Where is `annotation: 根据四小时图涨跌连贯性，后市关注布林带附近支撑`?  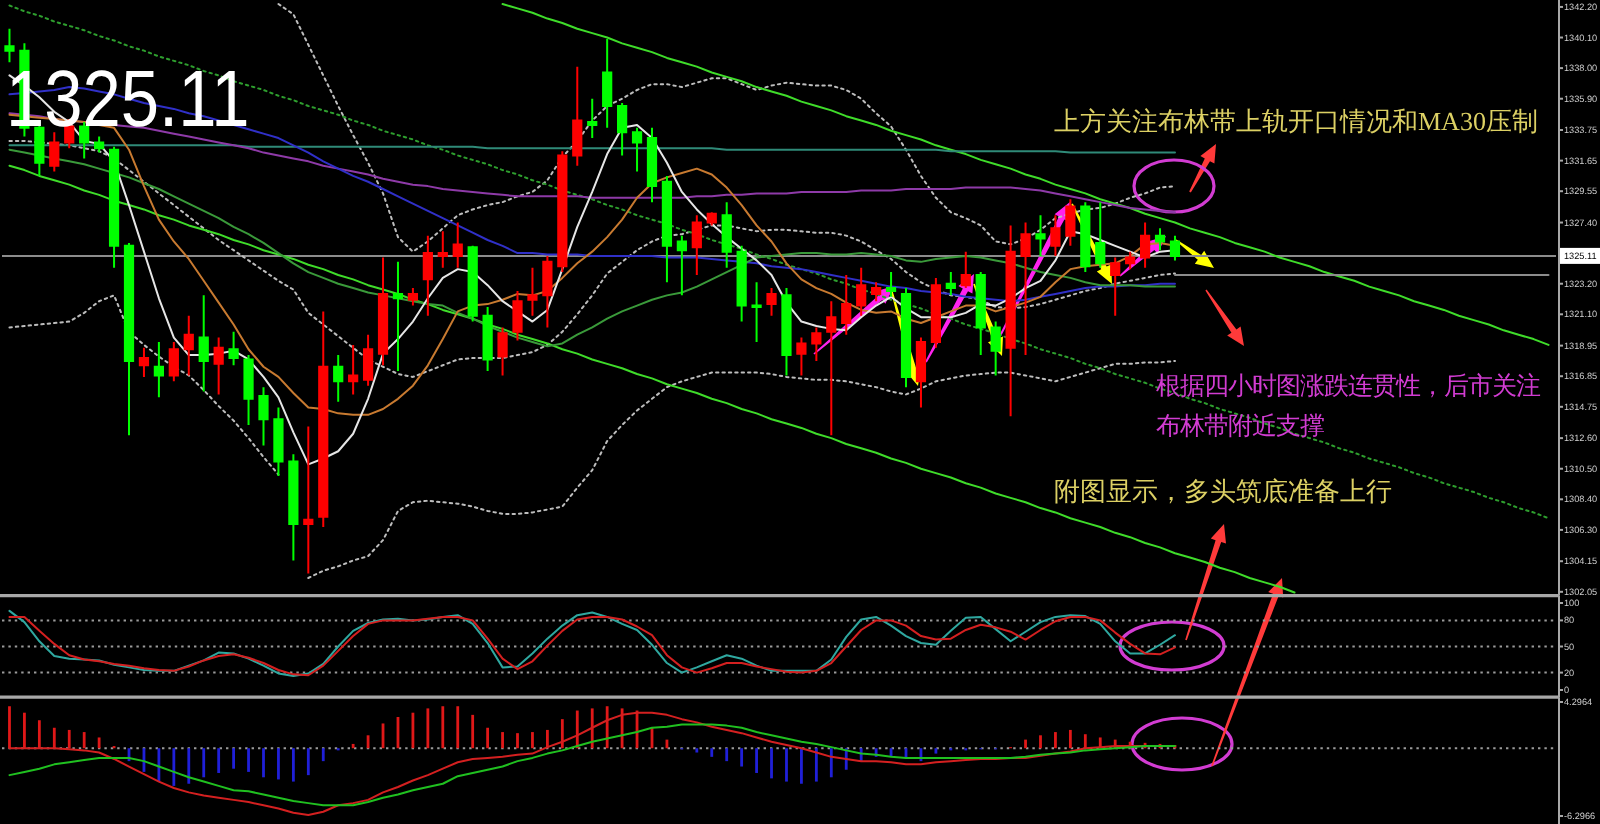 annotation: 根据四小时图涨跌连贯性，后市关注布林带附近支撑 is located at coordinates (1348, 406).